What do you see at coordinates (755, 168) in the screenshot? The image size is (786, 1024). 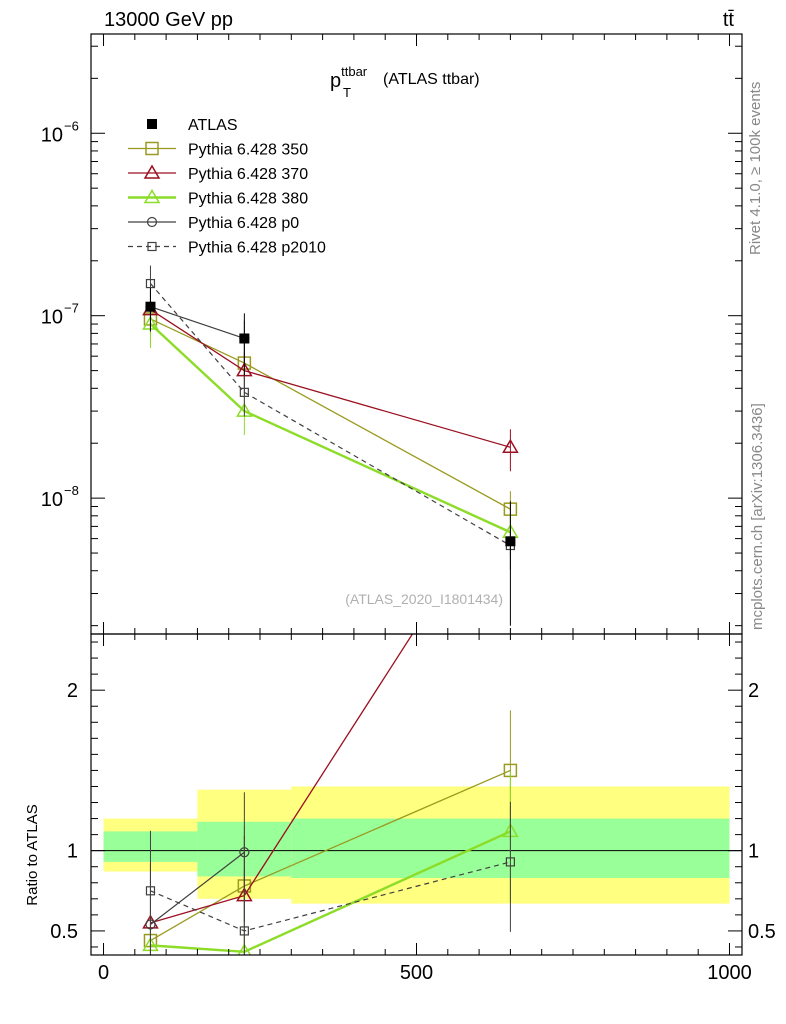 I see `rivet-label: Rivet 4.1.0, ≥ 100k events` at bounding box center [755, 168].